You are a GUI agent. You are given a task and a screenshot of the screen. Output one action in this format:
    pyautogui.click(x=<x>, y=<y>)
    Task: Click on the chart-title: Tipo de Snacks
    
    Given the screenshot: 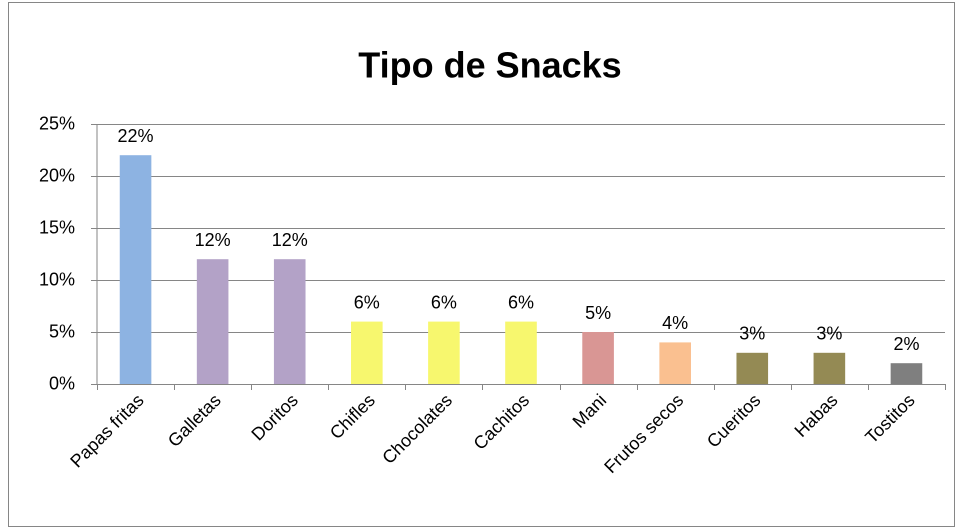 What is the action you would take?
    pyautogui.click(x=489, y=65)
    